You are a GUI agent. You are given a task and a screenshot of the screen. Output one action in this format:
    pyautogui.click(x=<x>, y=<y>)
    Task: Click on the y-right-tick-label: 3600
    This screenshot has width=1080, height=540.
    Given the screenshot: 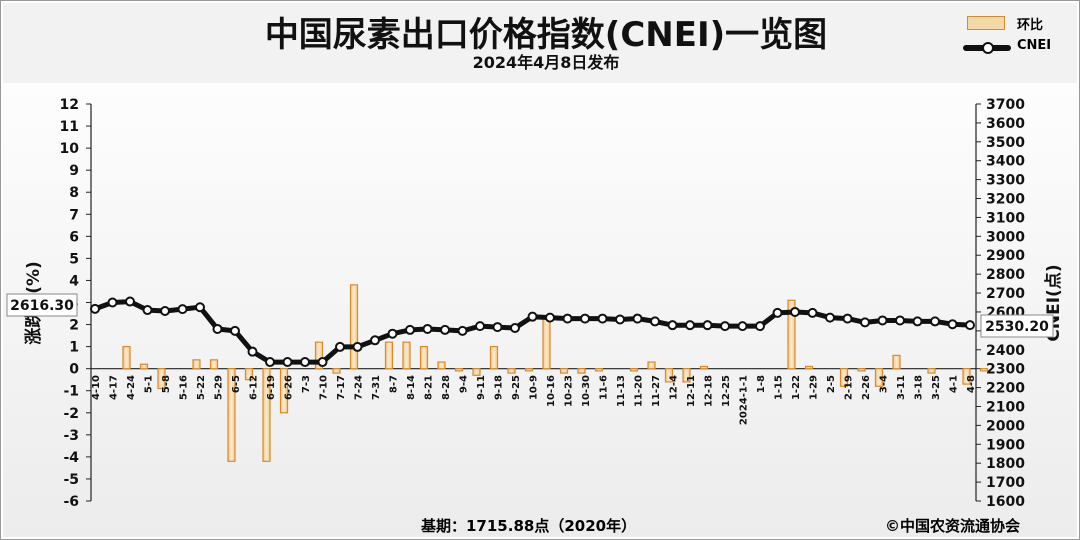 What is the action you would take?
    pyautogui.click(x=1005, y=124)
    